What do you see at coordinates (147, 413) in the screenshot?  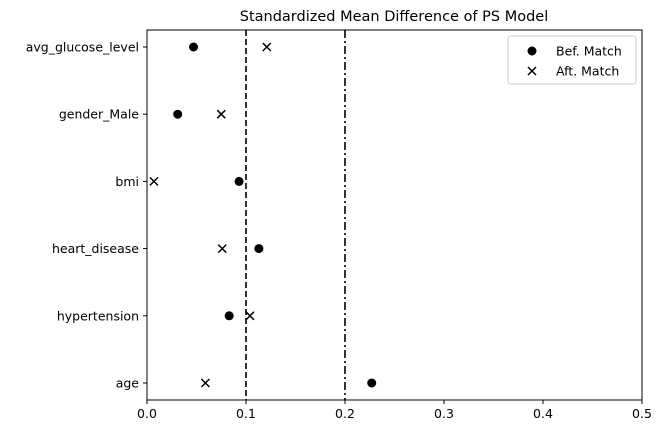 I see `x-tick-label: 0.0` at bounding box center [147, 413].